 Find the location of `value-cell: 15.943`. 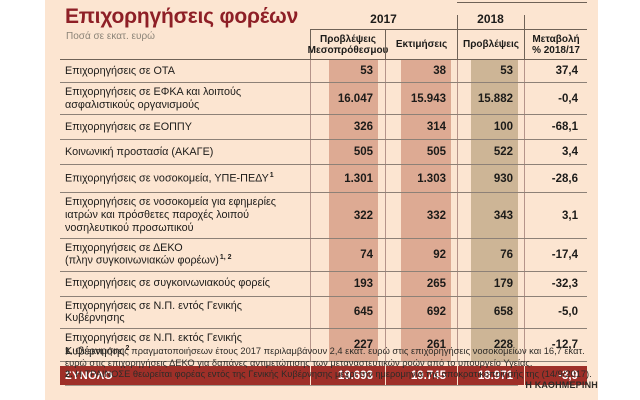

value-cell: 15.943 is located at coordinates (421, 99).